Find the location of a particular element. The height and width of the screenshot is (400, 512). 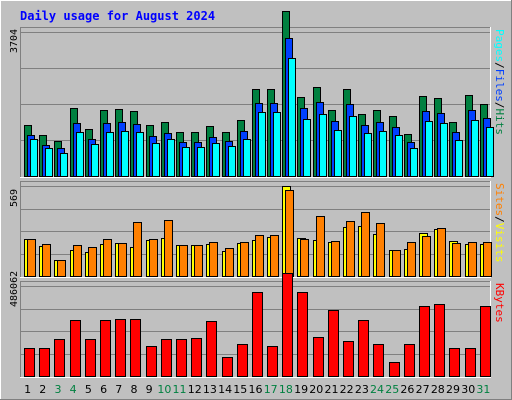

chart-title: Daily usage for August 2024 is located at coordinates (117, 16).